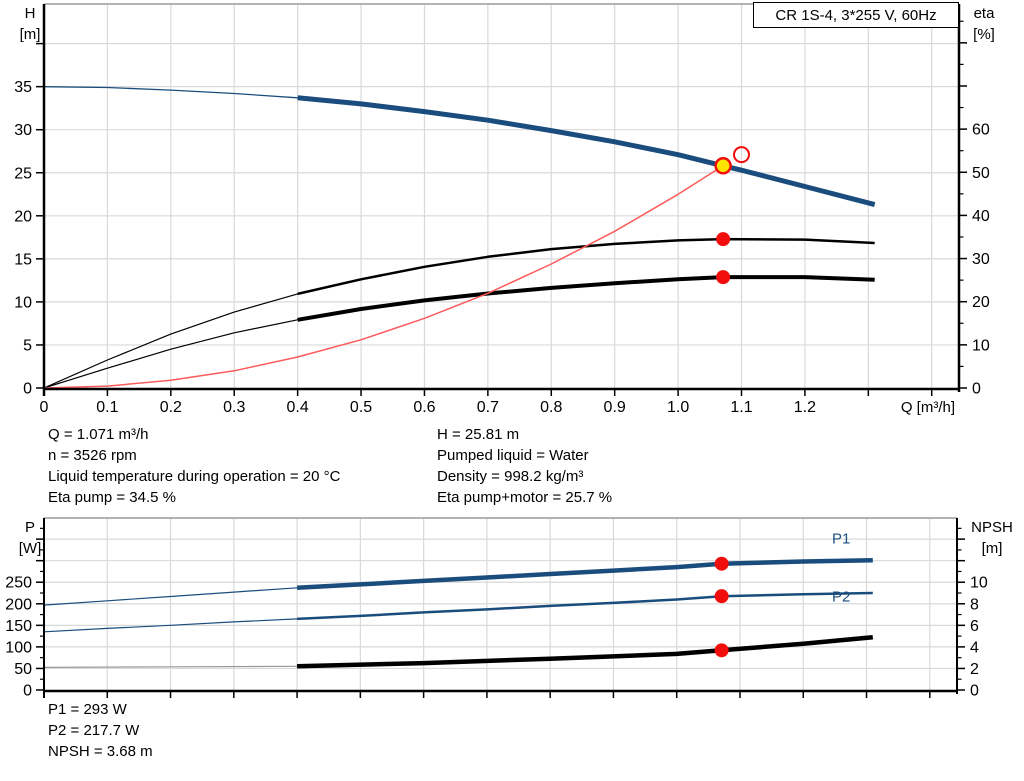 The width and height of the screenshot is (1024, 781). Describe the element at coordinates (723, 277) in the screenshot. I see `eta-pump-motor-duty-dot` at that location.